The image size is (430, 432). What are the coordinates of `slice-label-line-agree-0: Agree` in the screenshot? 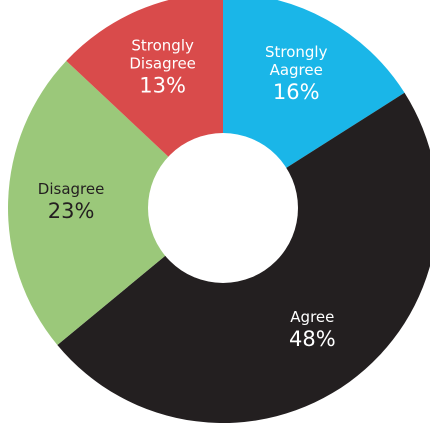 It's located at (312, 317).